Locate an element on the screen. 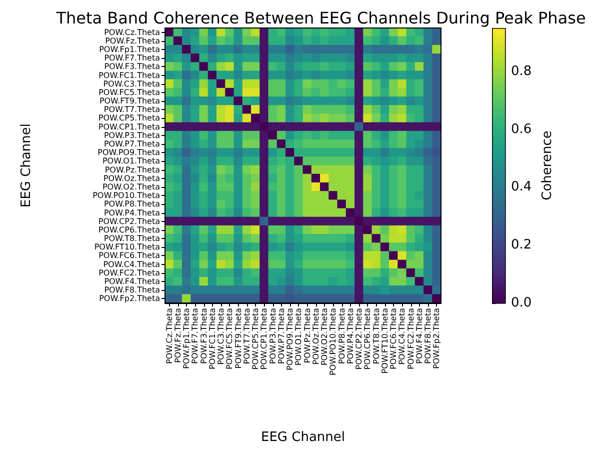  y-tick-label: POW.CP1.Theta is located at coordinates (129, 127).